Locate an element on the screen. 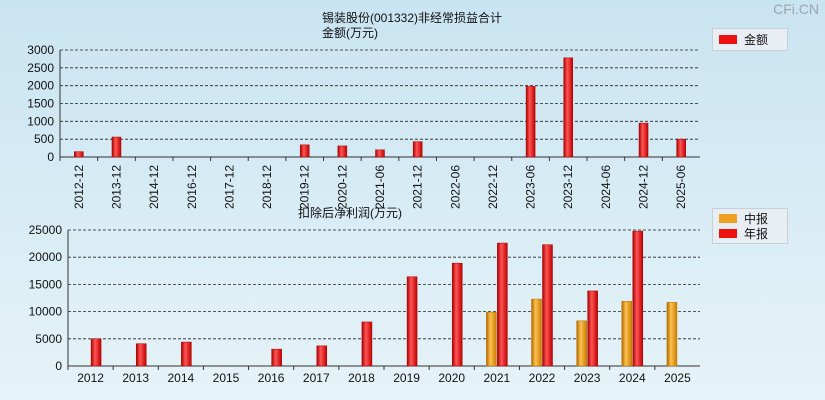 The image size is (825, 400). legend-swatch-interim is located at coordinates (728, 218).